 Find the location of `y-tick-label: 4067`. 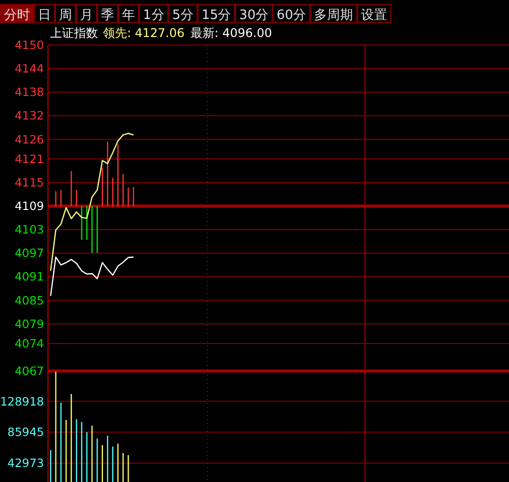

y-tick-label: 4067 is located at coordinates (29, 371).